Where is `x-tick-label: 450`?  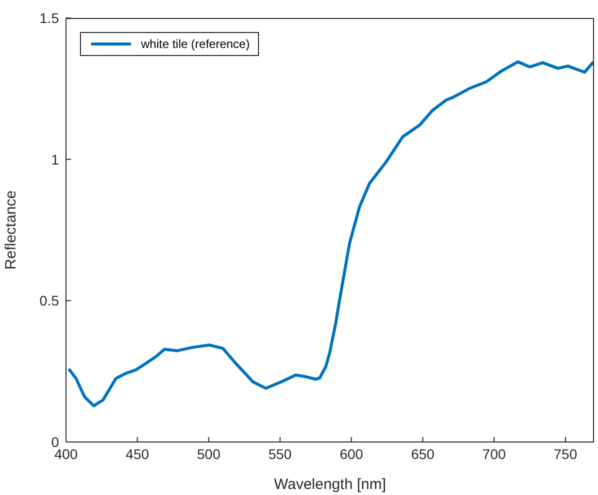
x-tick-label: 450 is located at coordinates (138, 454).